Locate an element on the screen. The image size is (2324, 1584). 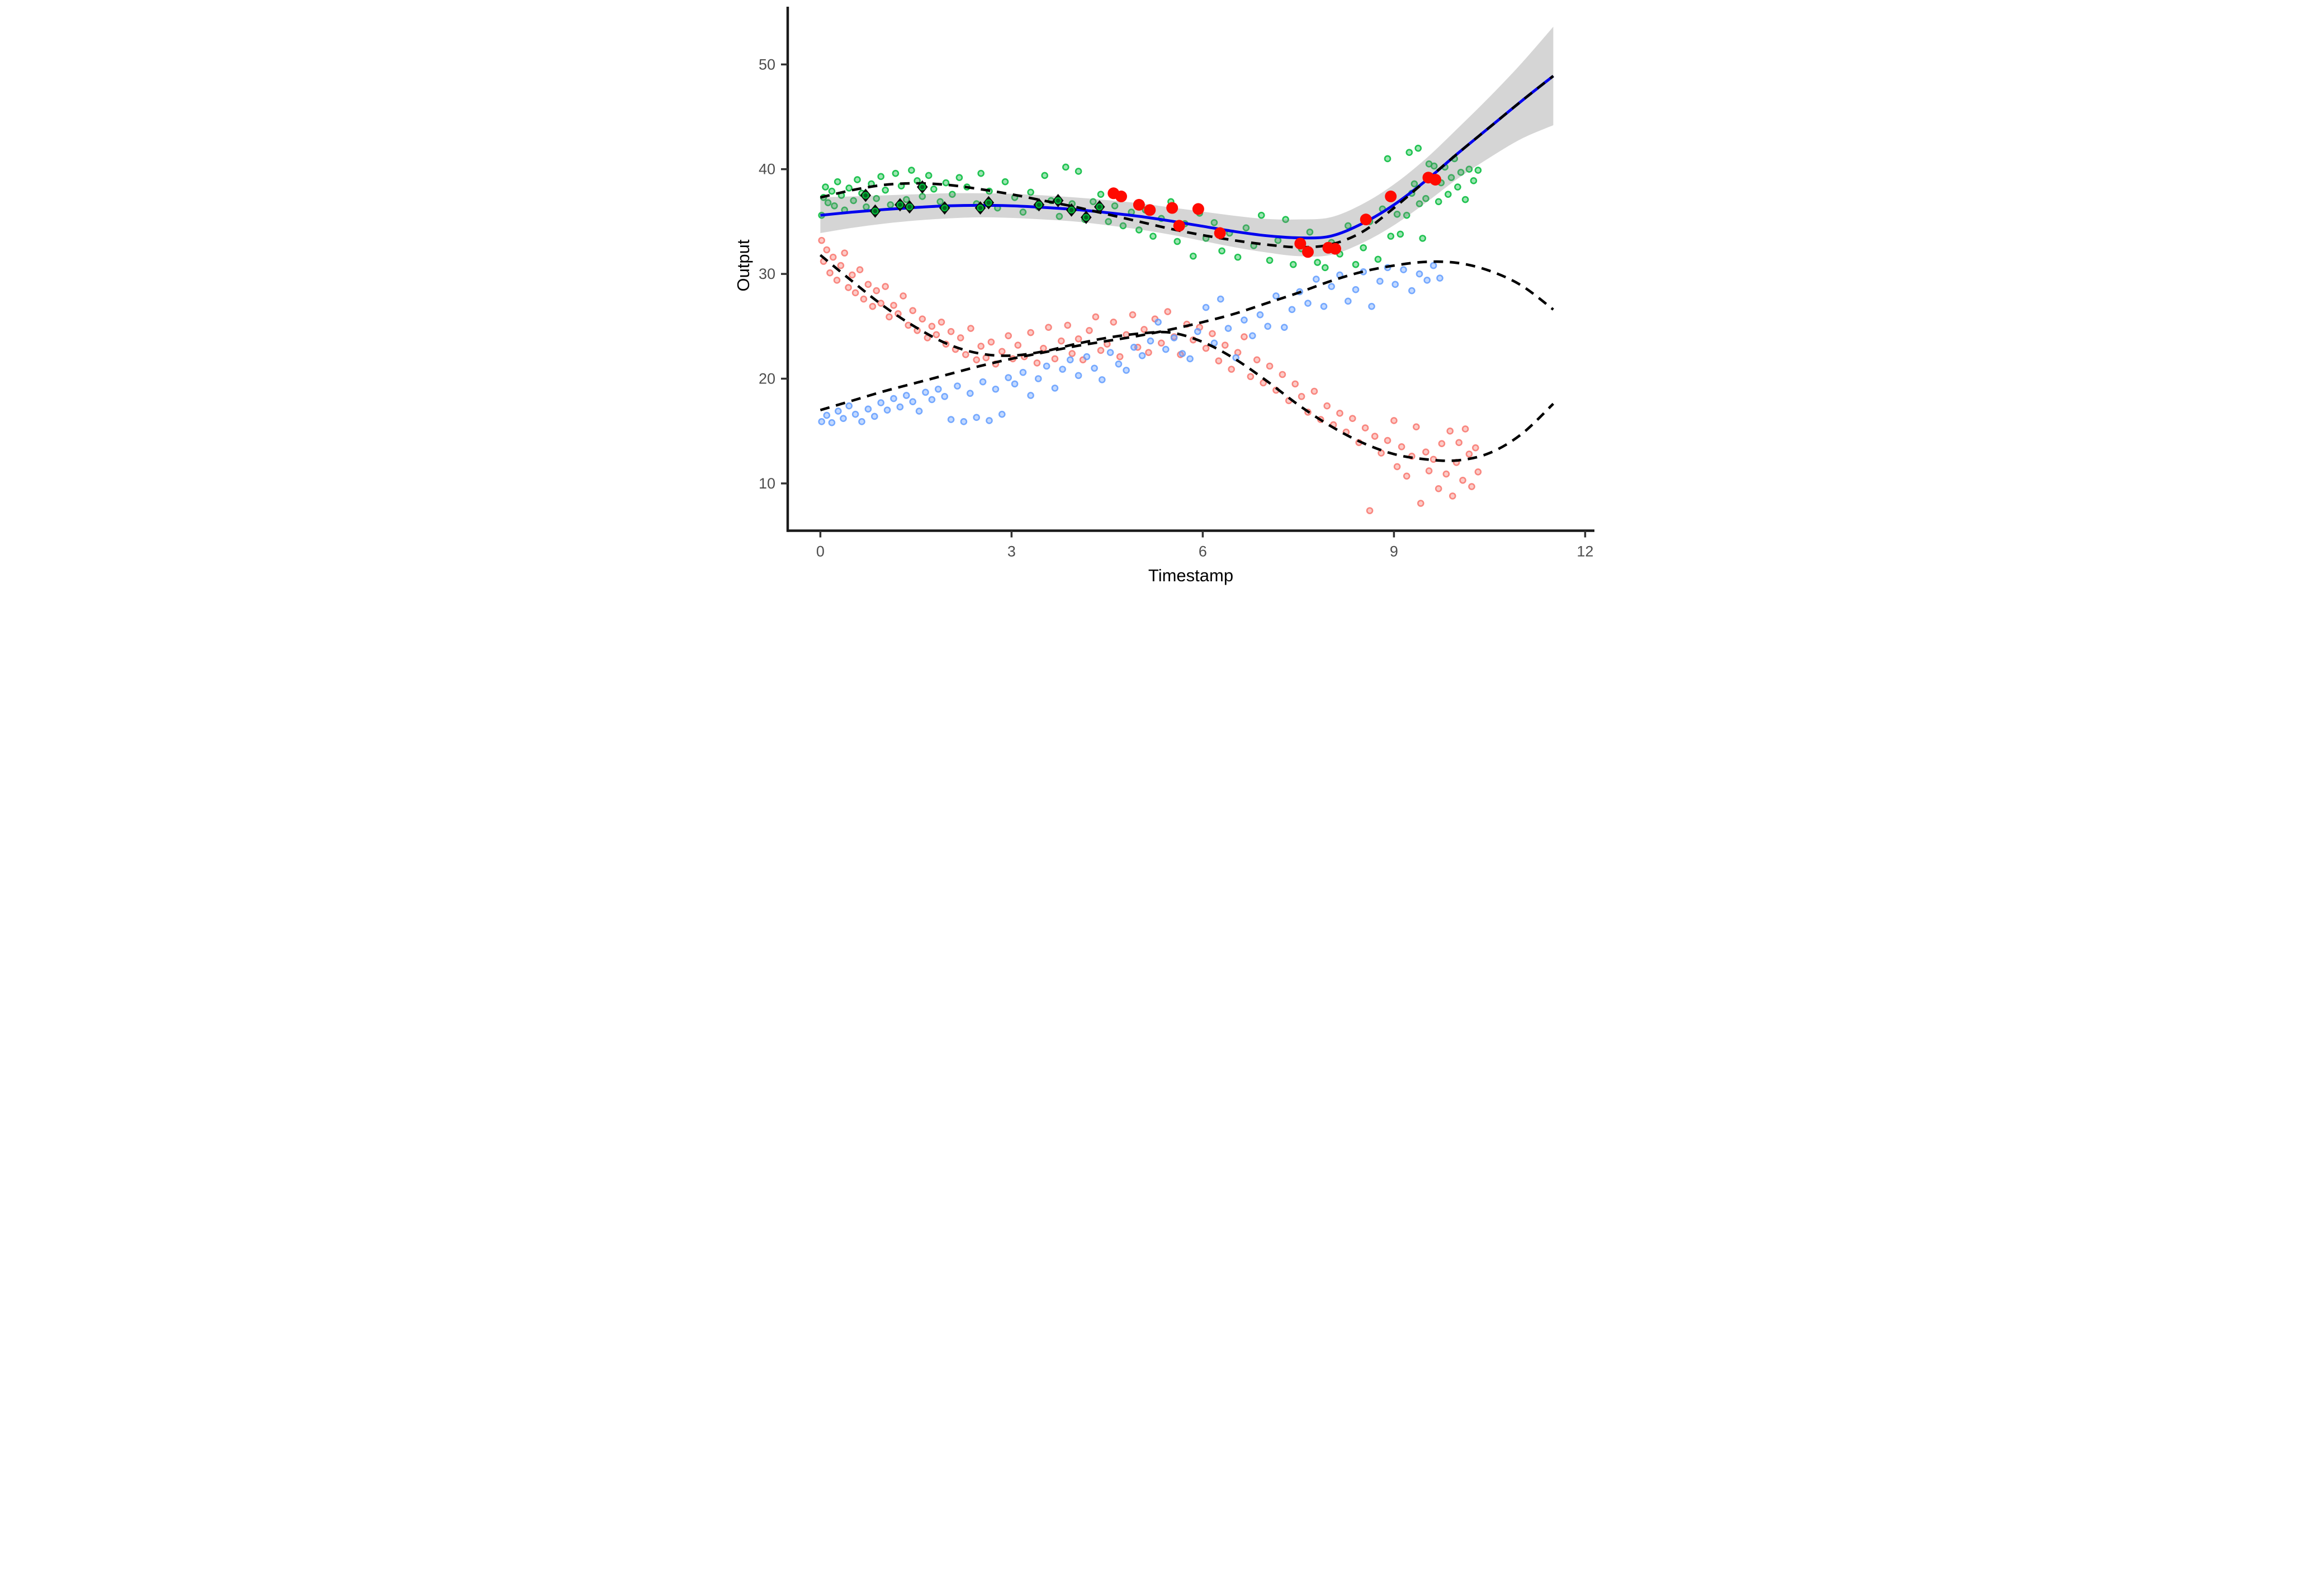
series-trend-pink-dashed is located at coordinates (1186, 358).